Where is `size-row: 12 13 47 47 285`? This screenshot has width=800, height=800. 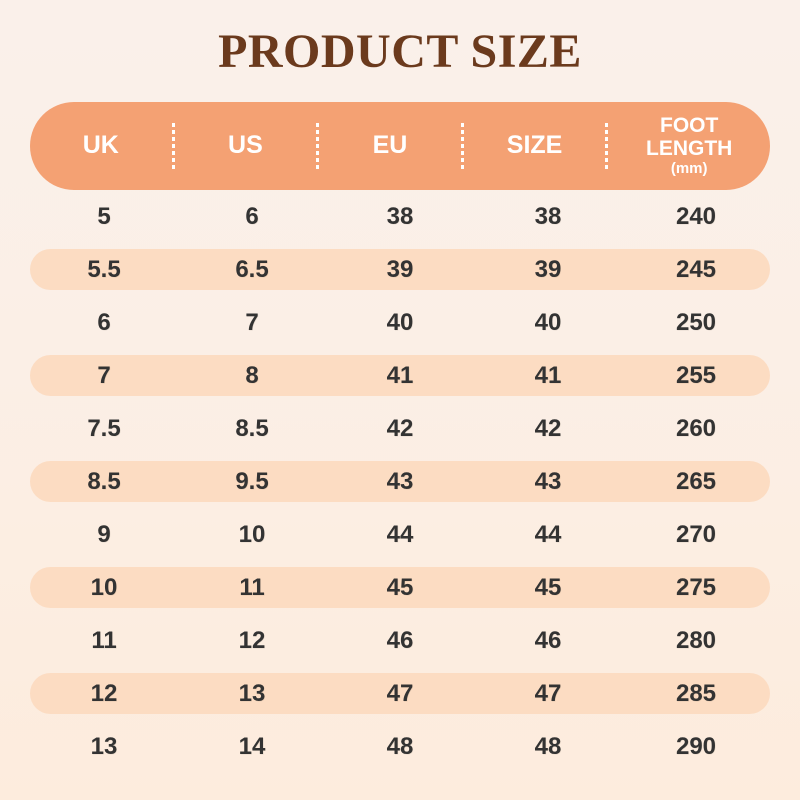 size-row: 12 13 47 47 285 is located at coordinates (400, 693).